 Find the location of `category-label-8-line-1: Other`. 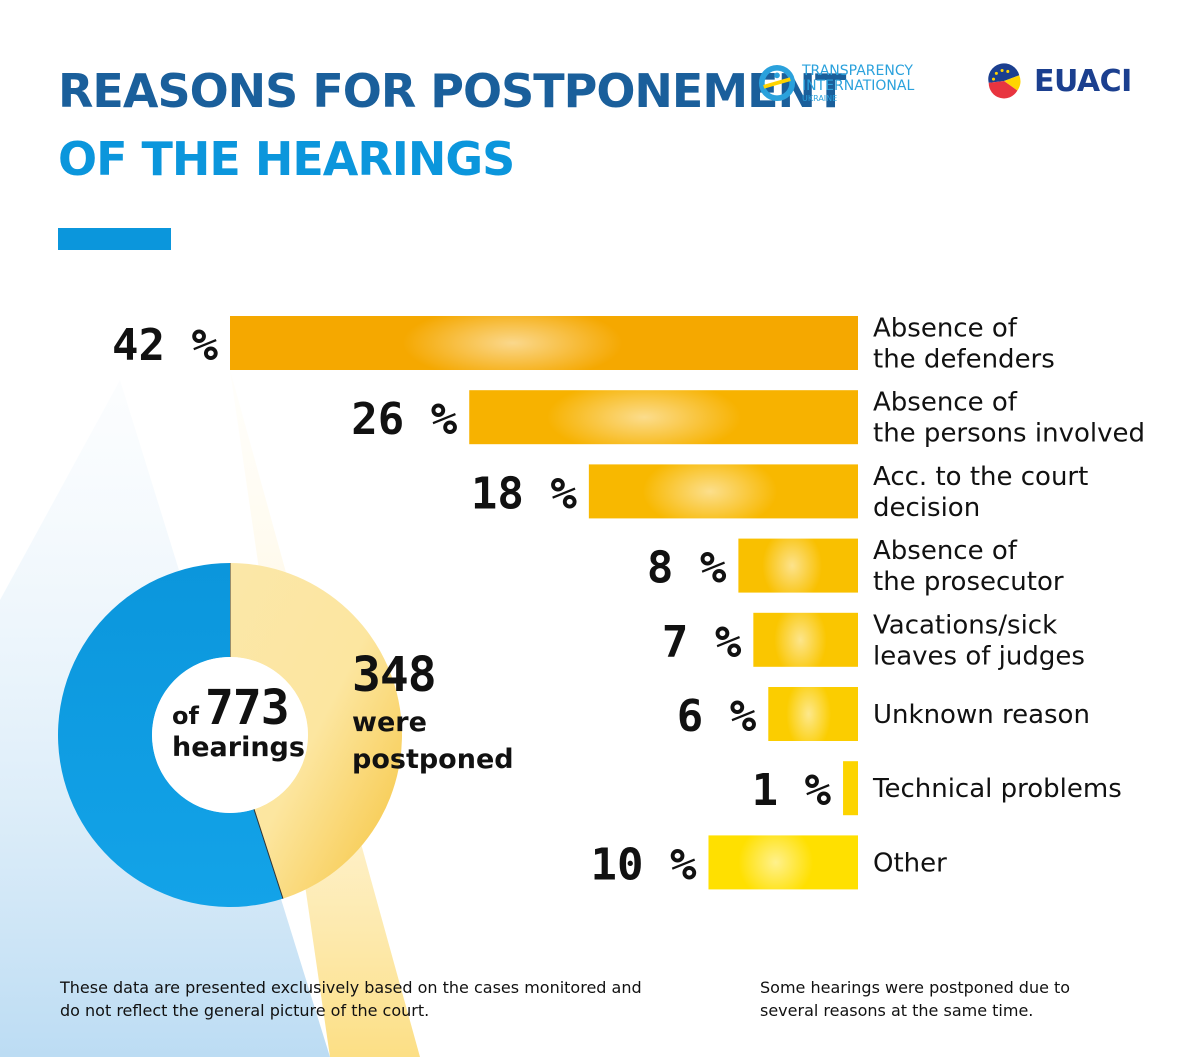

category-label-8-line-1: Other is located at coordinates (910, 863).